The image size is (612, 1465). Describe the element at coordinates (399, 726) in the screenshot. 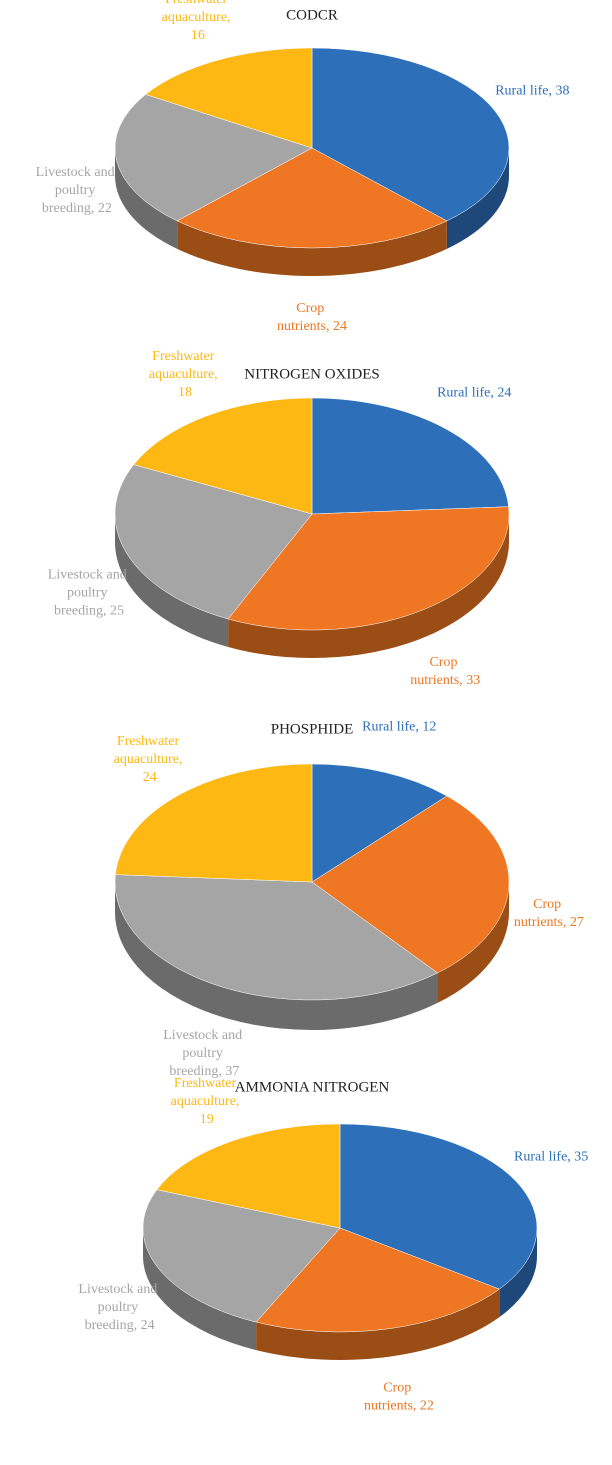

I see `data-label: Rural life, 12` at that location.